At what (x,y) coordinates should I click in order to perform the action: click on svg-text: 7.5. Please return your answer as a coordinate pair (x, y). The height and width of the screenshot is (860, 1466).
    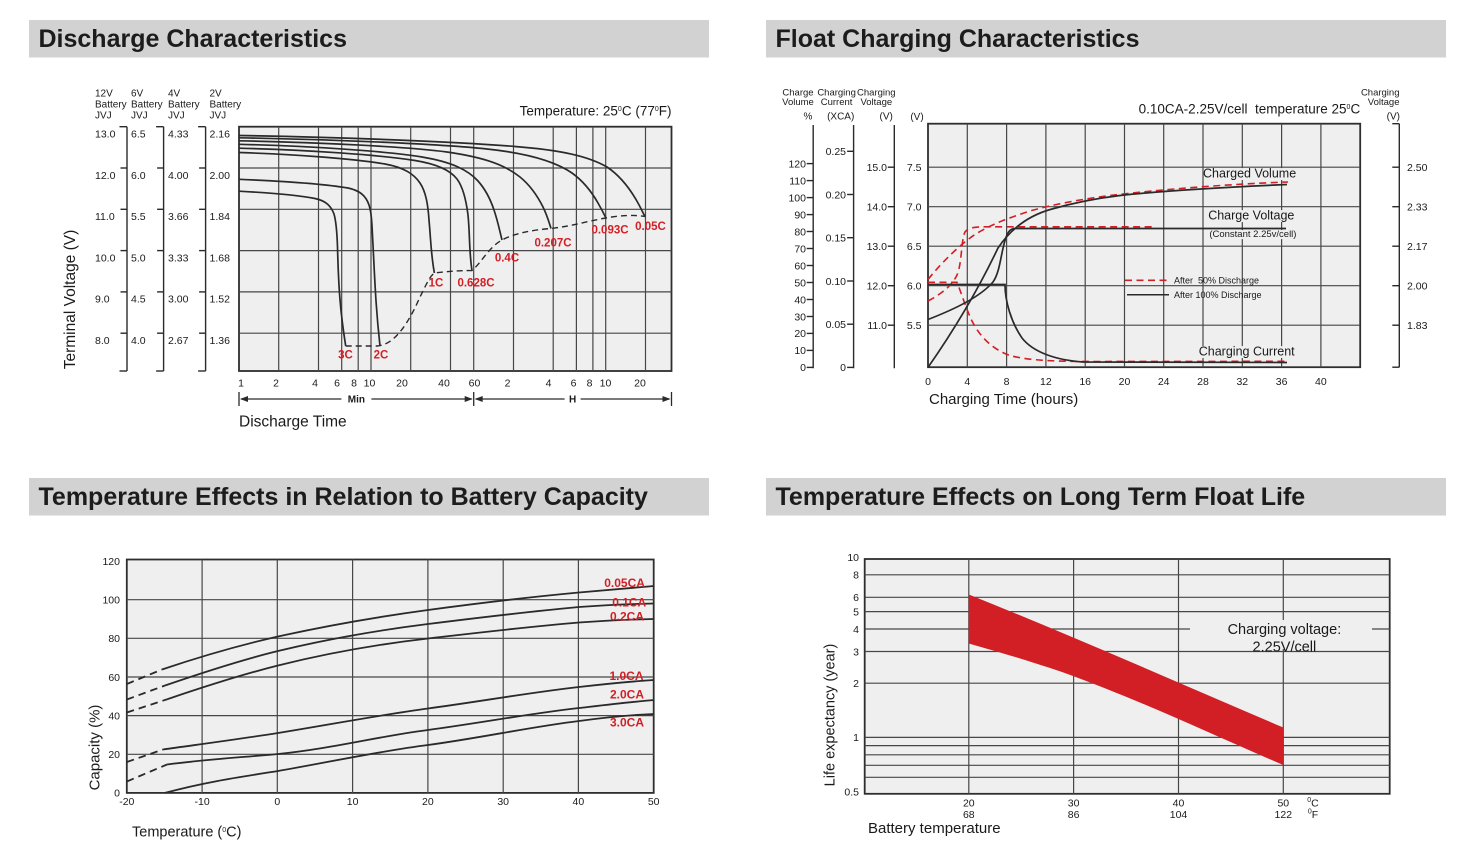
    Looking at the image, I should click on (914, 168).